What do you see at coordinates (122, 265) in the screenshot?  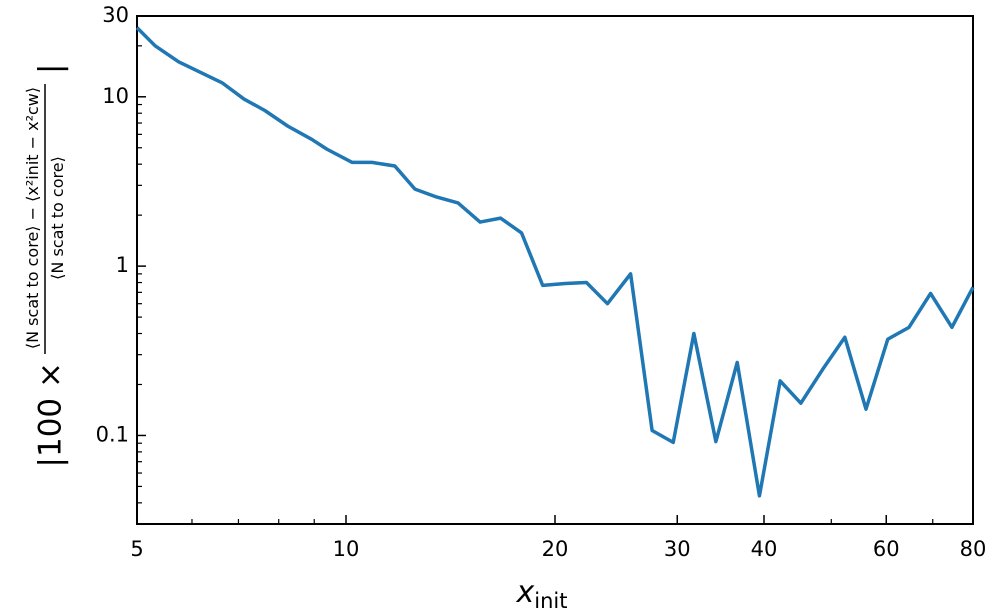 I see `y-tick-label: 1` at bounding box center [122, 265].